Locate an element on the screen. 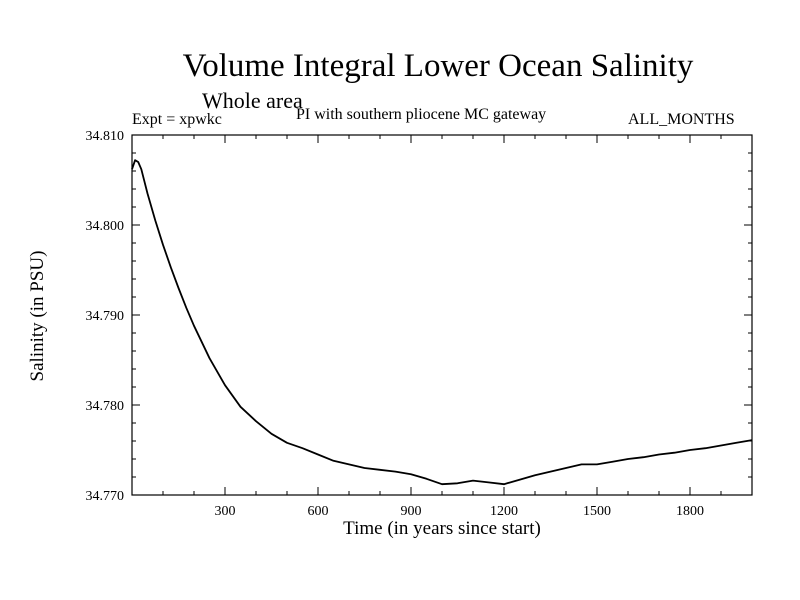  chart-title: Volume Integral Lower Ocean Salinity is located at coordinates (438, 66).